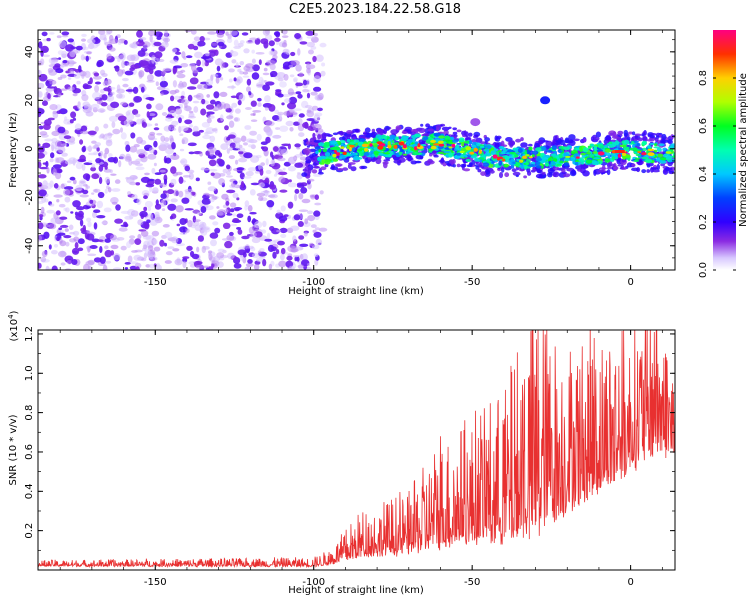  I want to click on spectrogram-y-tick-label: 20, so click(29, 100).